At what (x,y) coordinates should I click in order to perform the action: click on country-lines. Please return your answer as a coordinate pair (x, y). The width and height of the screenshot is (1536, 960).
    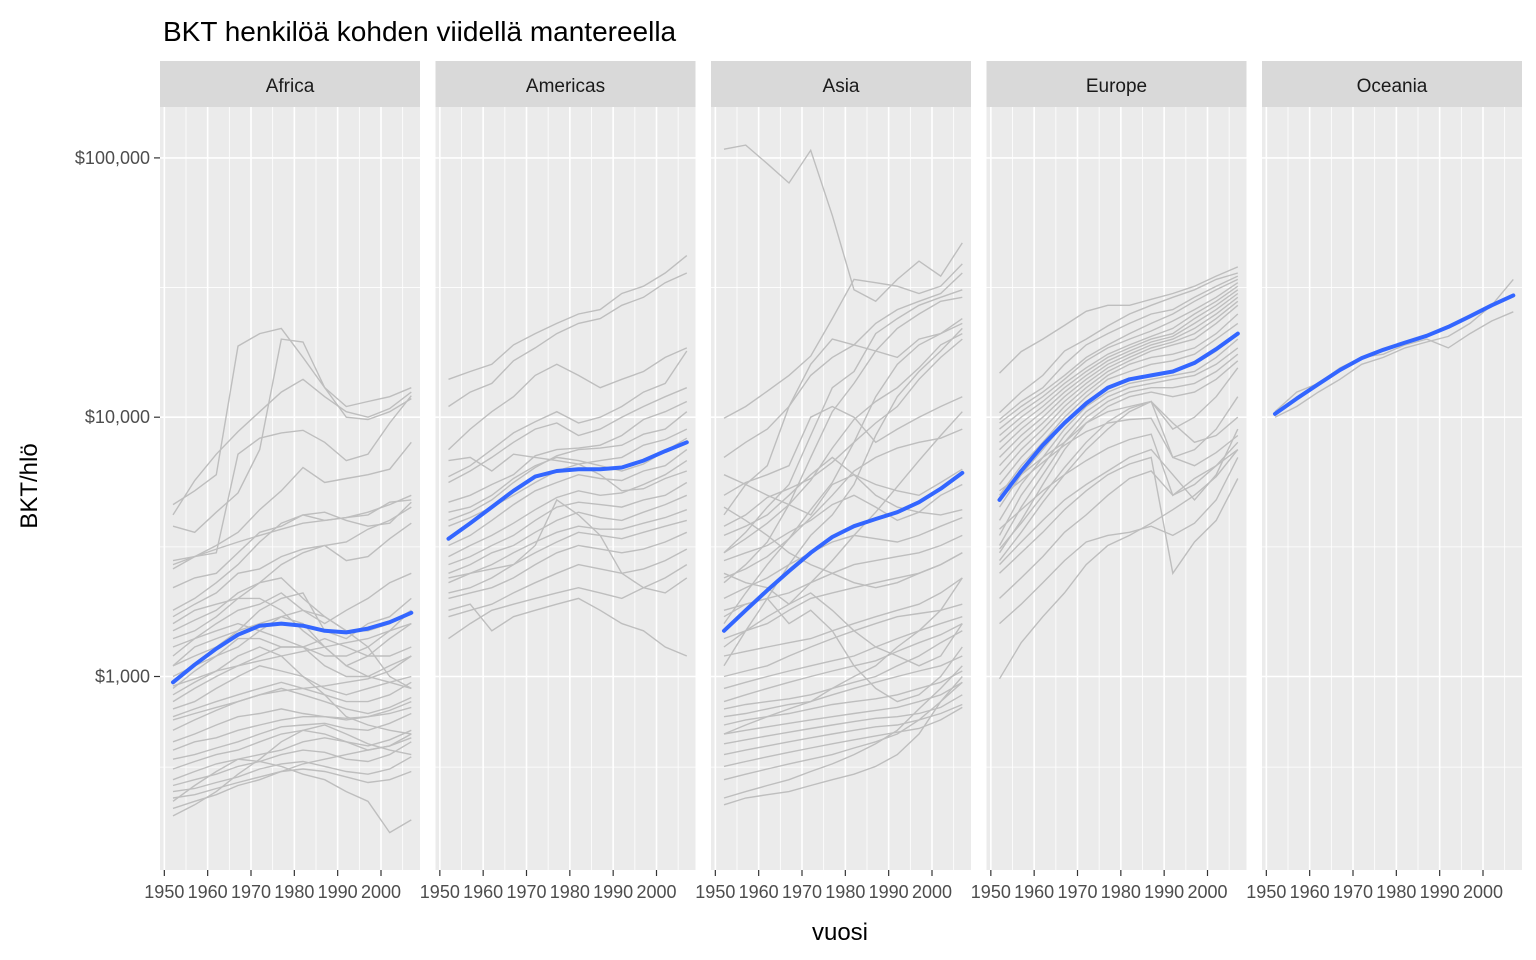
    Looking at the image, I should click on (292, 580).